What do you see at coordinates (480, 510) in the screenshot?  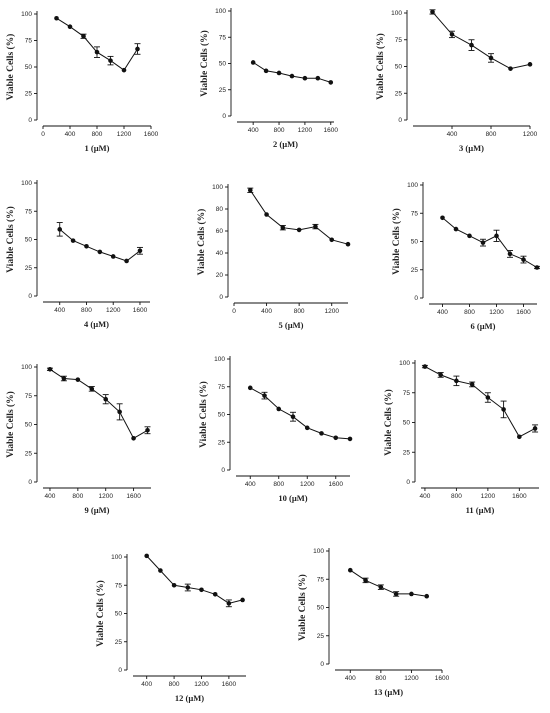 I see `x-axis-label: 11 (µM)` at bounding box center [480, 510].